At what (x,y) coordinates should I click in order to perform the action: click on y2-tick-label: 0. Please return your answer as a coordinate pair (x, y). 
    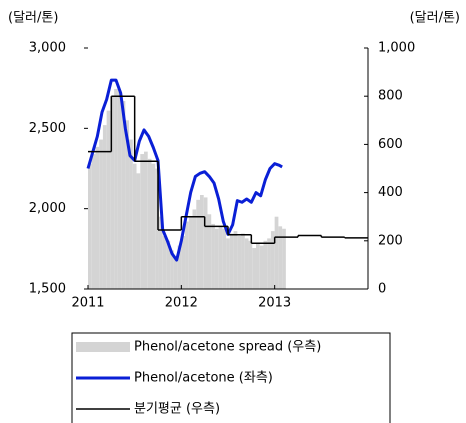
    Looking at the image, I should click on (382, 289).